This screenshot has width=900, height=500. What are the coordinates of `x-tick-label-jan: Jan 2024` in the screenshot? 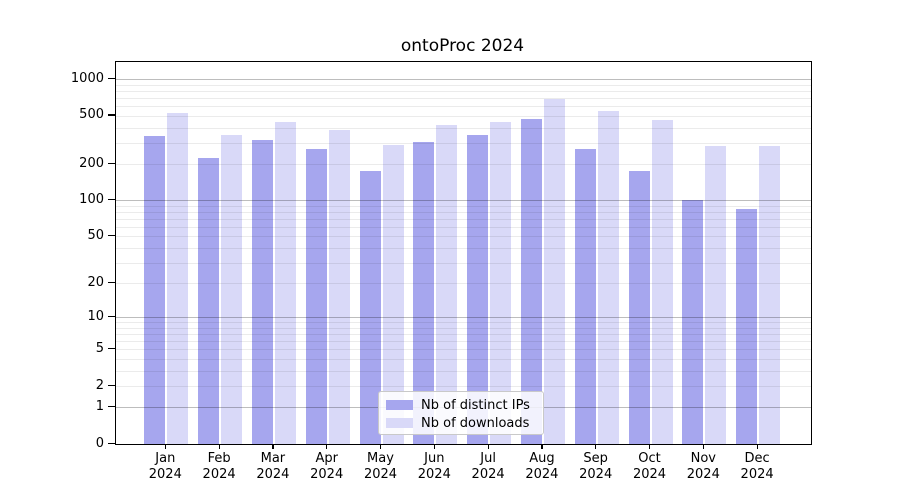 It's located at (165, 466).